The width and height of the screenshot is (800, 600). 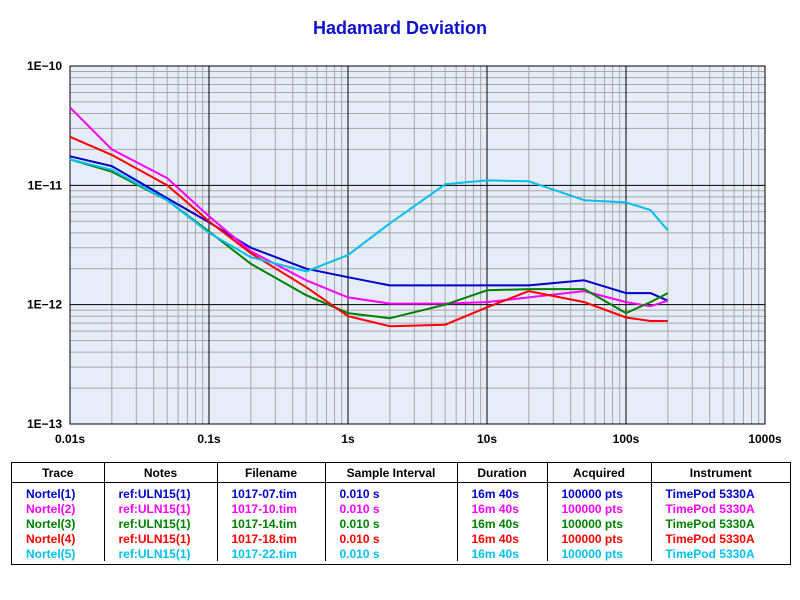 What do you see at coordinates (348, 439) in the screenshot?
I see `x-tick-label: 1s` at bounding box center [348, 439].